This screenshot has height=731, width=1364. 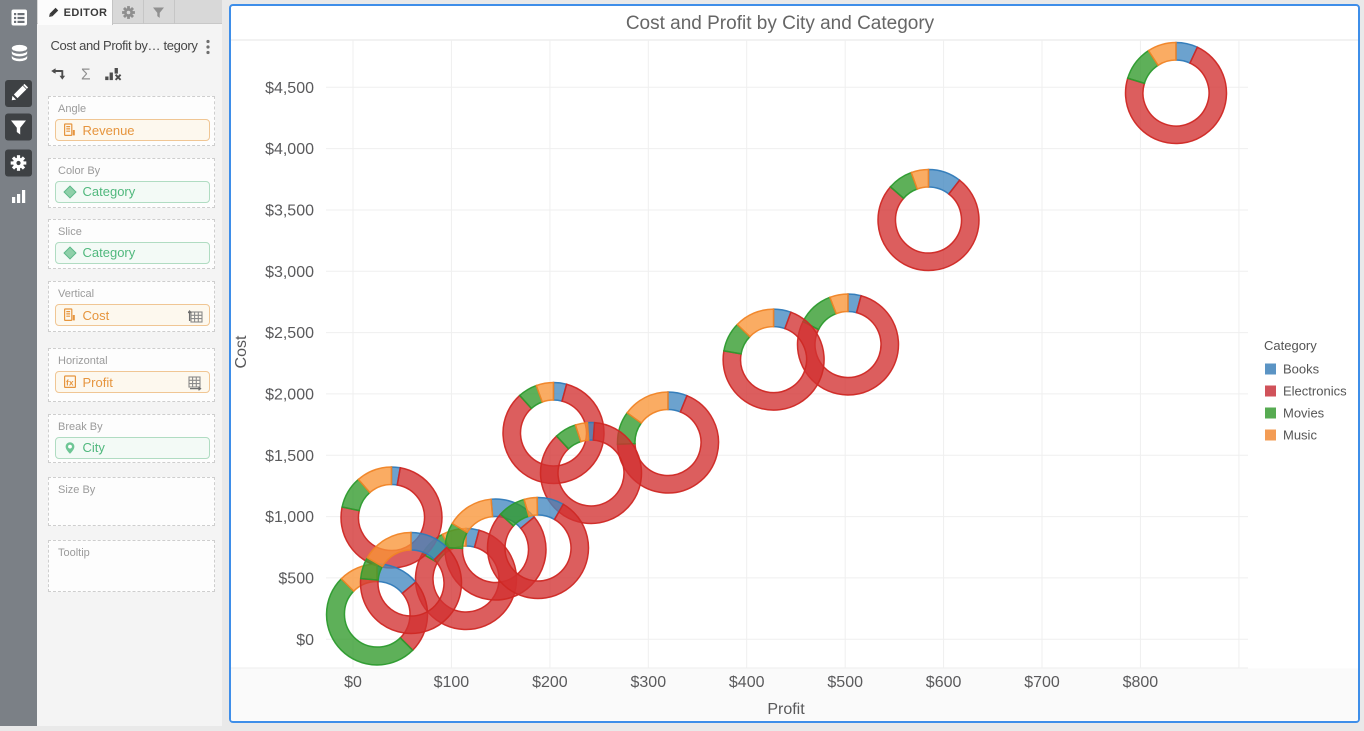 What do you see at coordinates (70, 383) in the screenshot?
I see `svg-text: fx` at bounding box center [70, 383].